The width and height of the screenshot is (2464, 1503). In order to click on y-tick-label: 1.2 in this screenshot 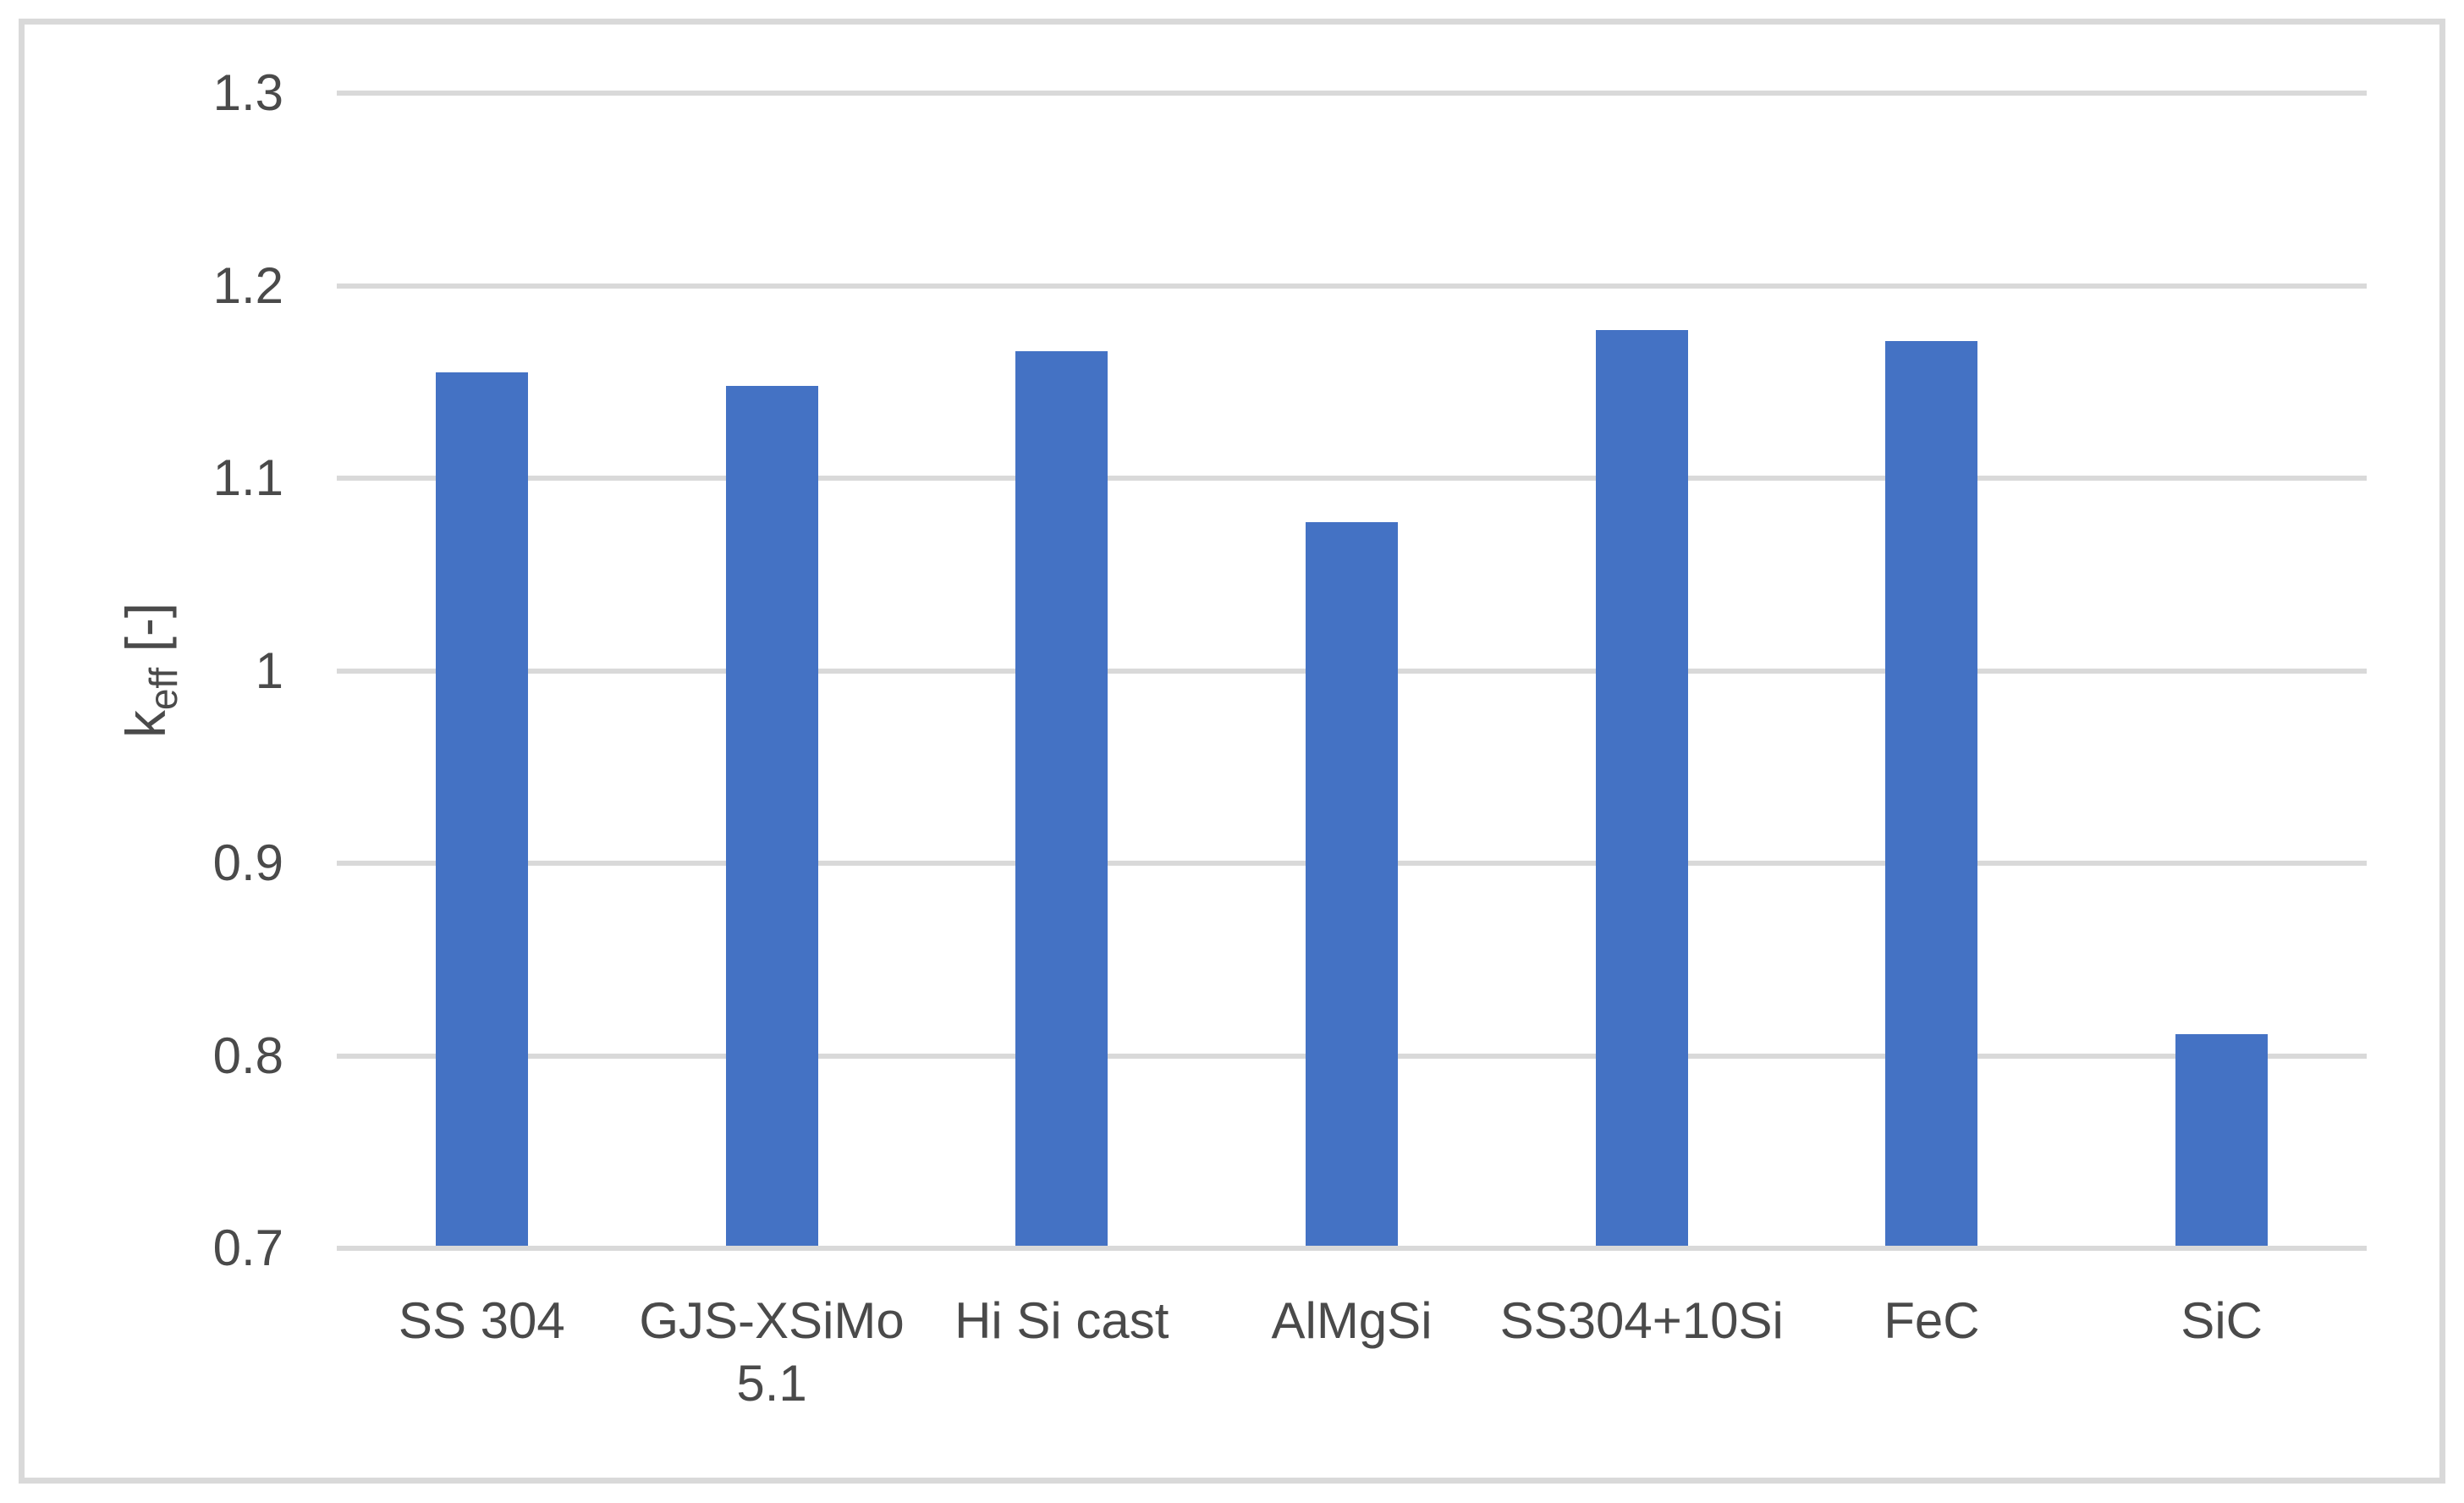, I will do `click(247, 285)`.